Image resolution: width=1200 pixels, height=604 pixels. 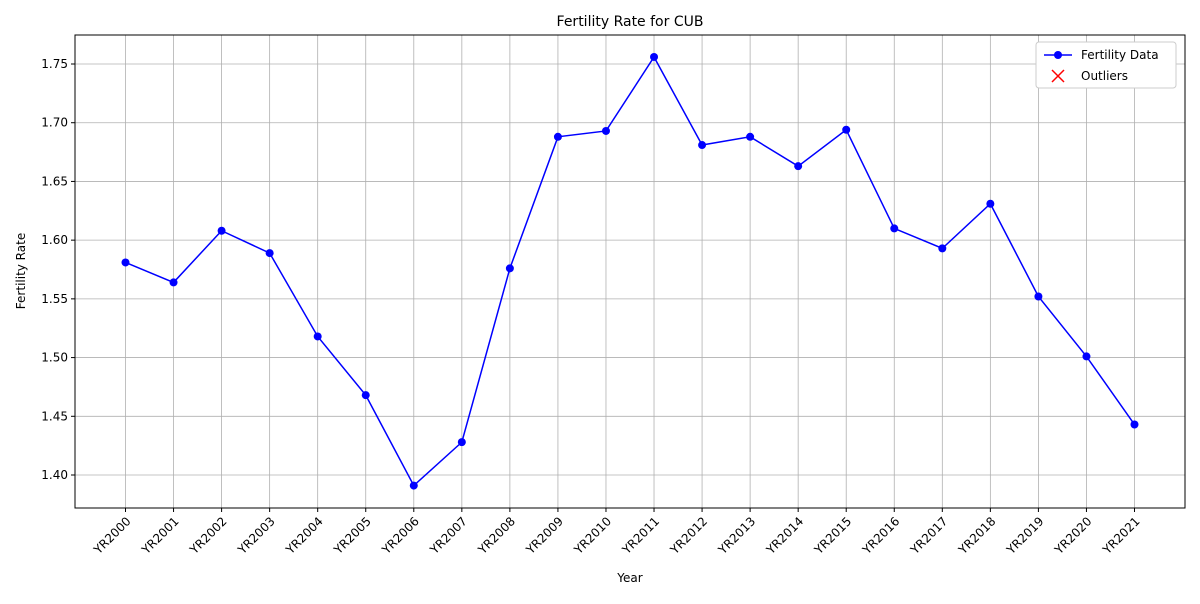 I want to click on y-tick-label: 1.75, so click(x=54, y=64).